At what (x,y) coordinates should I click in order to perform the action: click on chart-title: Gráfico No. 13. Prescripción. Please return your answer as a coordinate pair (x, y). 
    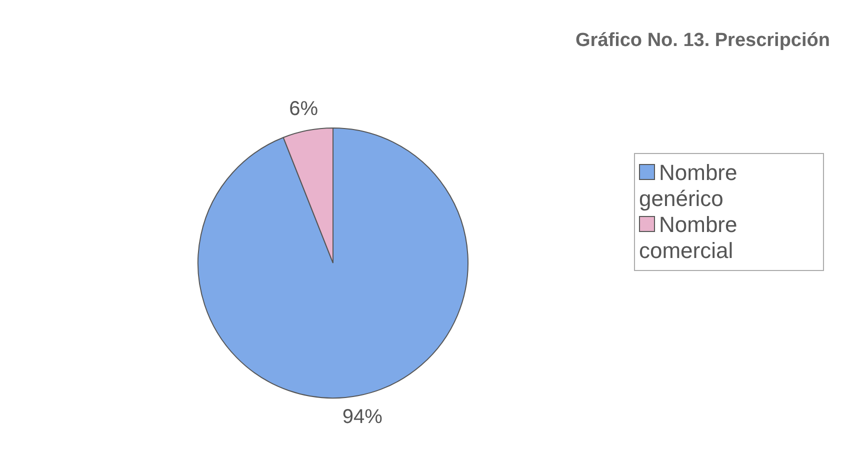
    Looking at the image, I should click on (703, 41).